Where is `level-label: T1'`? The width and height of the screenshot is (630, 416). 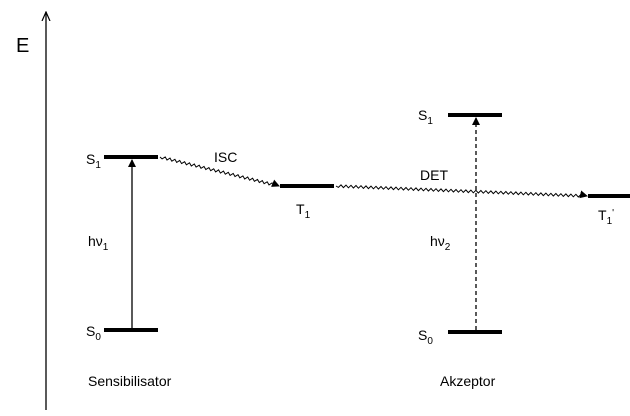 level-label: T1' is located at coordinates (606, 217).